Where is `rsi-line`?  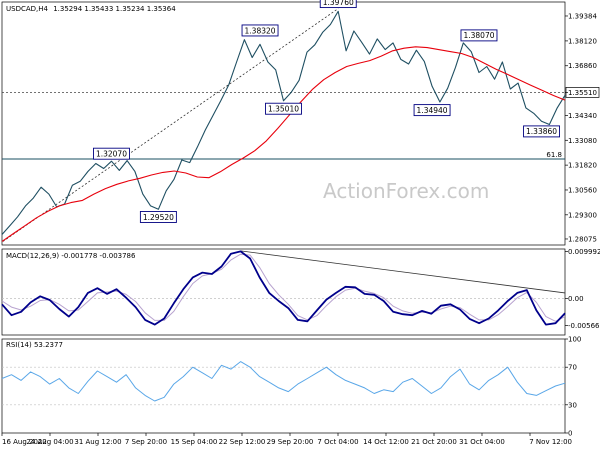 rsi-line is located at coordinates (283, 381).